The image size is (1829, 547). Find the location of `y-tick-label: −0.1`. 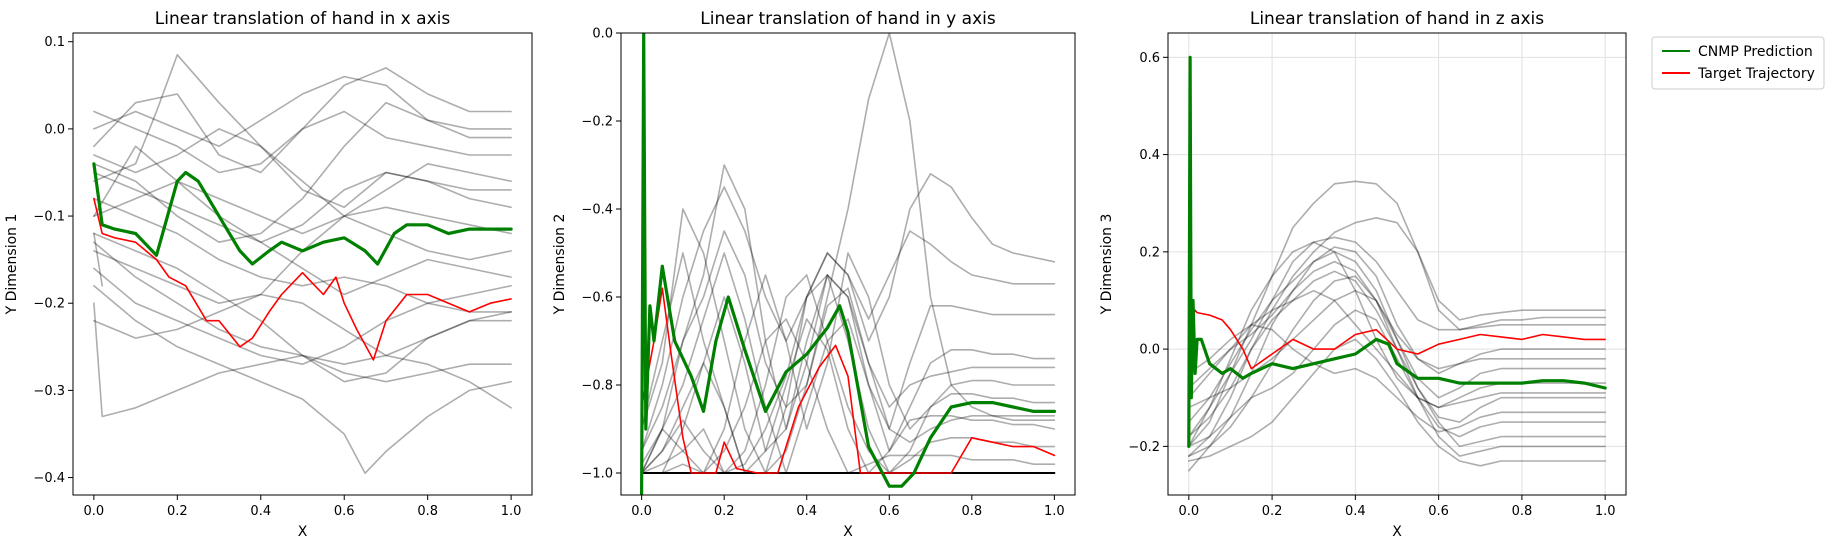

y-tick-label: −0.1 is located at coordinates (49, 217).